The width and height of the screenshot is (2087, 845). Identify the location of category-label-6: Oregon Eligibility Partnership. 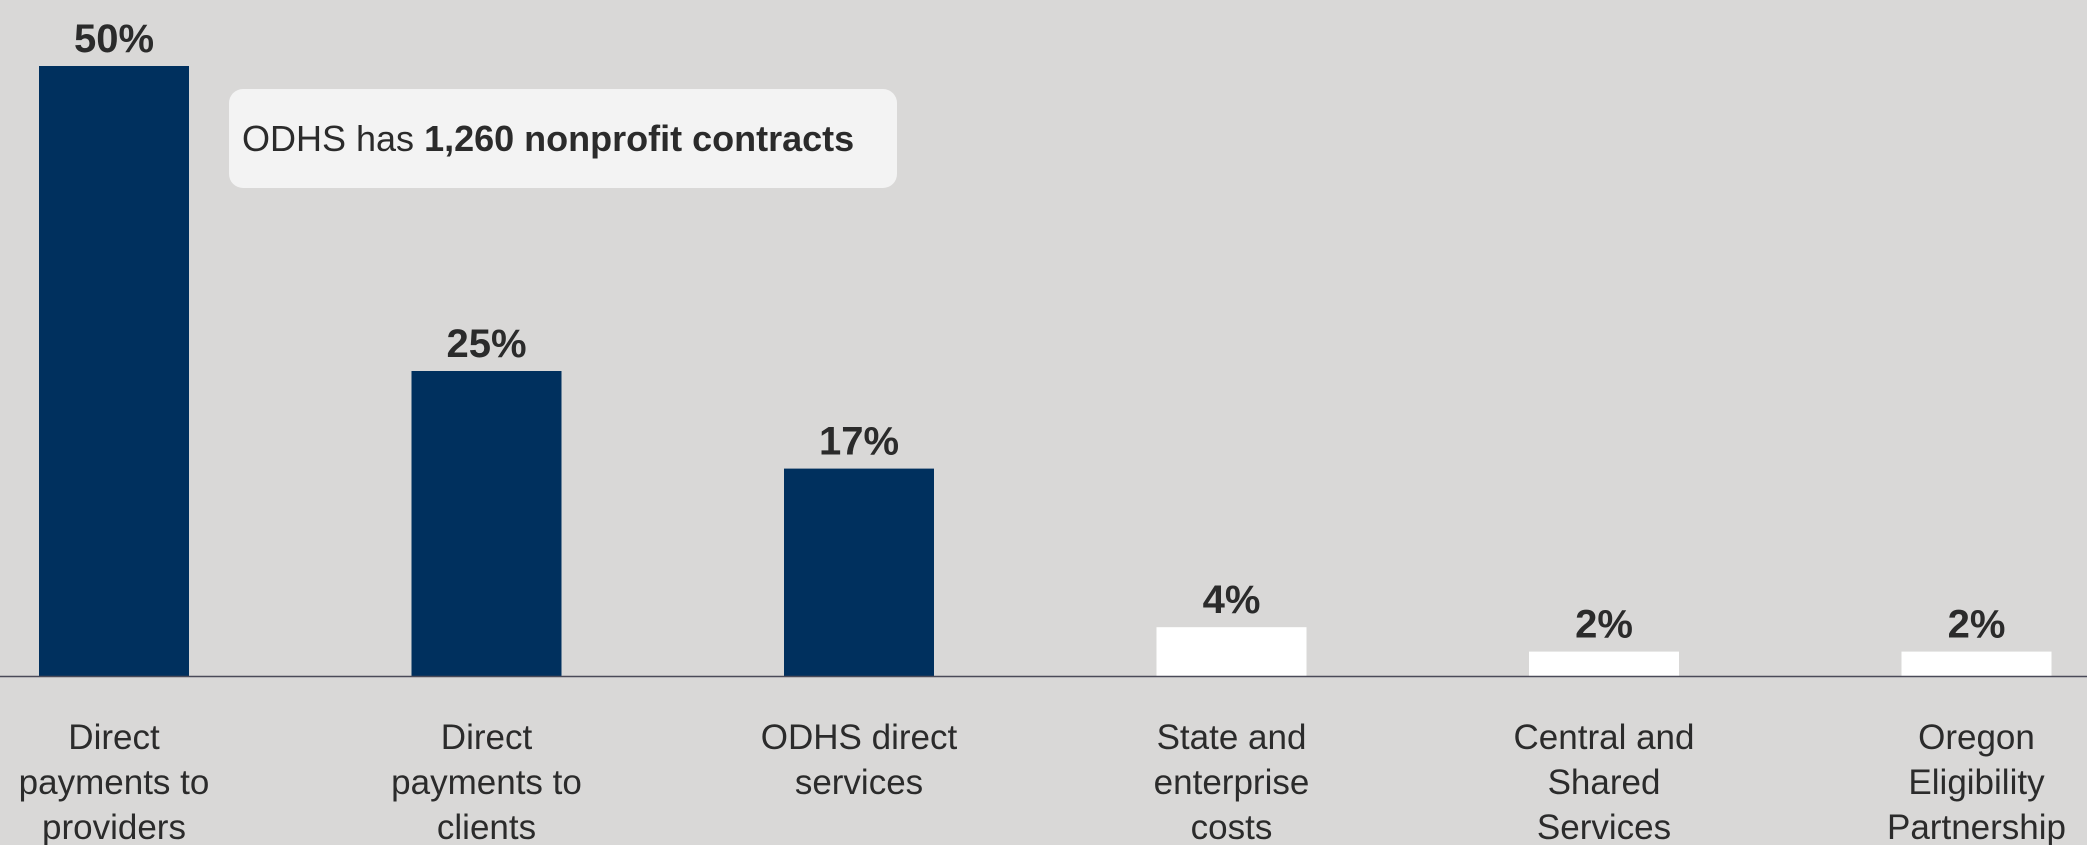
(1976, 781).